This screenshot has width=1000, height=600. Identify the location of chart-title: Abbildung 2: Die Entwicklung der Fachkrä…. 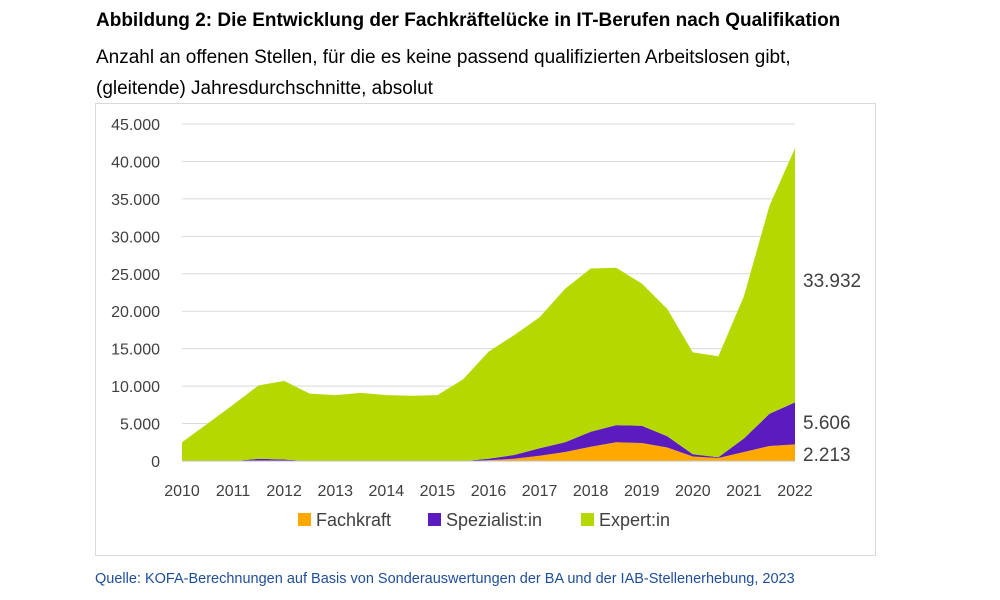
(468, 20).